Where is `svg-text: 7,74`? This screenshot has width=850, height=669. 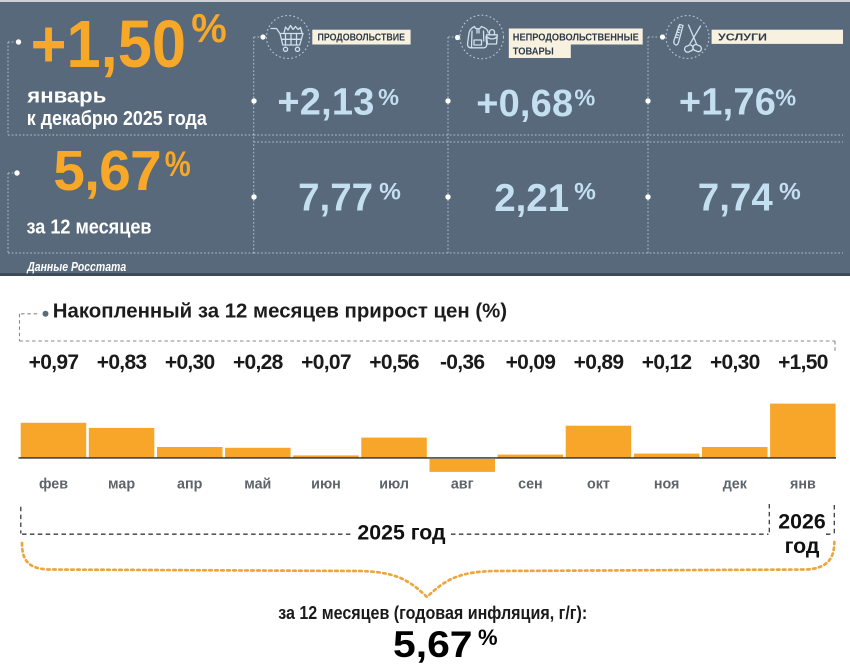 svg-text: 7,74 is located at coordinates (736, 198).